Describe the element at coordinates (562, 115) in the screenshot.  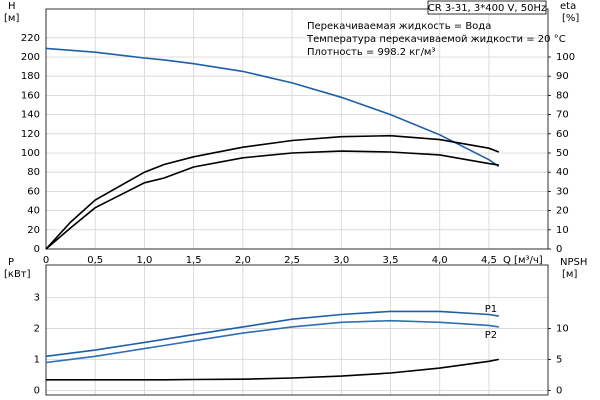
I see `y2-tick-label: 70` at that location.